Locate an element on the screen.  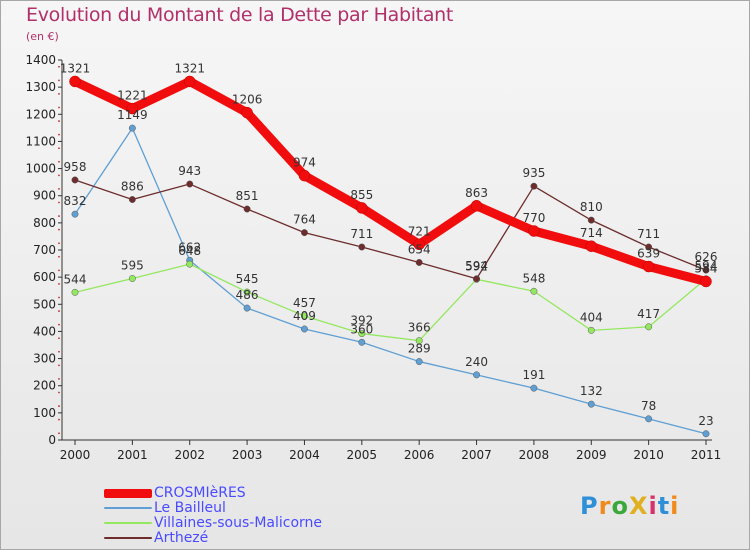
data-label: 78 is located at coordinates (648, 406).